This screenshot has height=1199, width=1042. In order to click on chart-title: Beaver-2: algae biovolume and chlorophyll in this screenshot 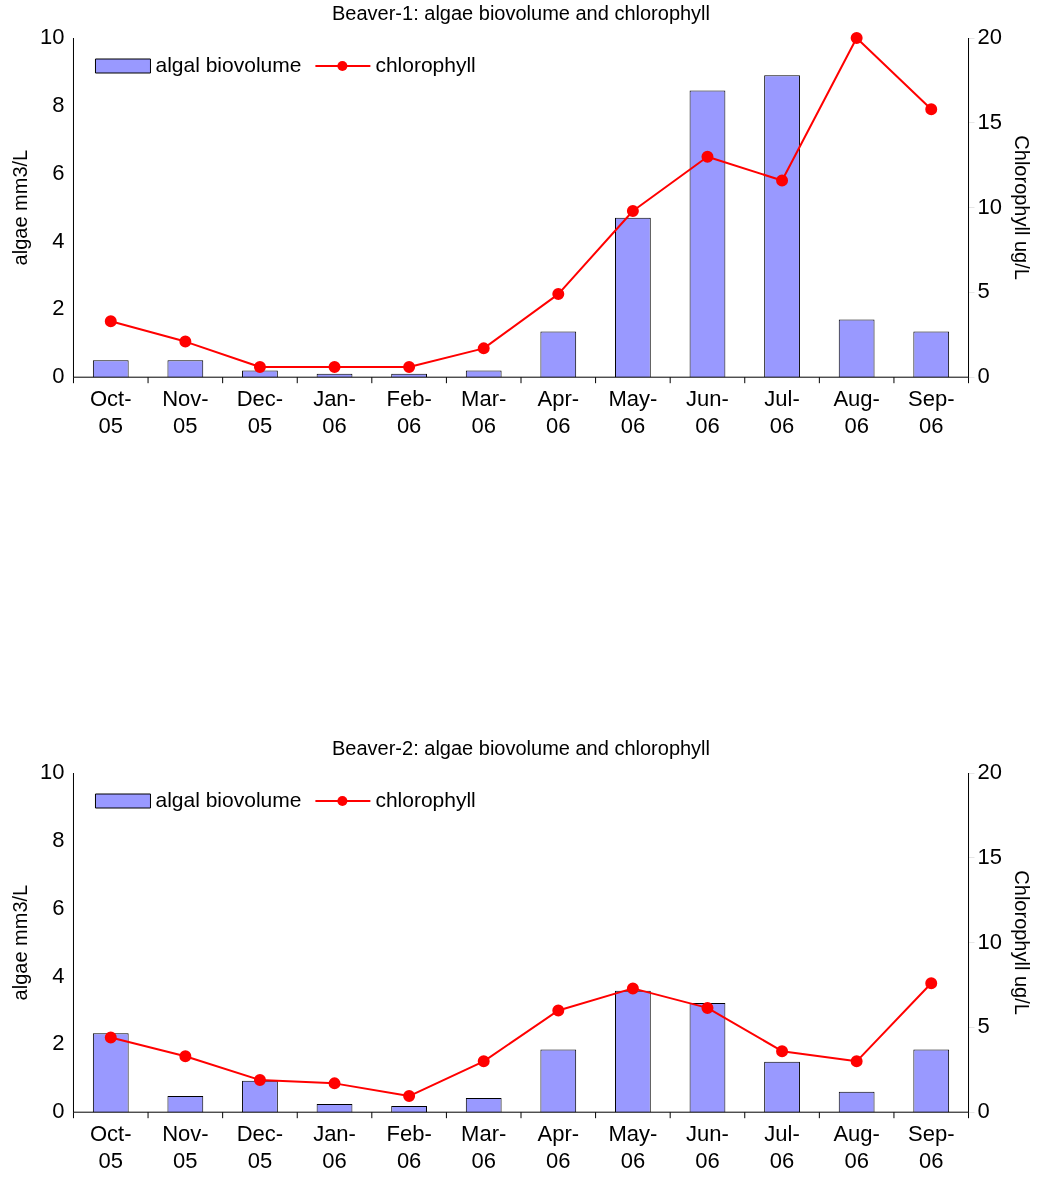, I will do `click(521, 747)`.